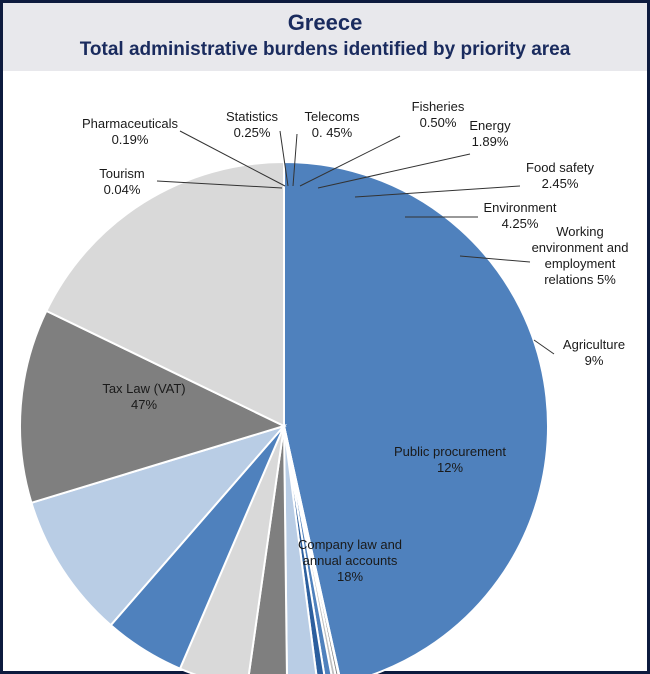 This screenshot has height=674, width=650. What do you see at coordinates (490, 125) in the screenshot?
I see `slice-label-energy-name: Energy` at bounding box center [490, 125].